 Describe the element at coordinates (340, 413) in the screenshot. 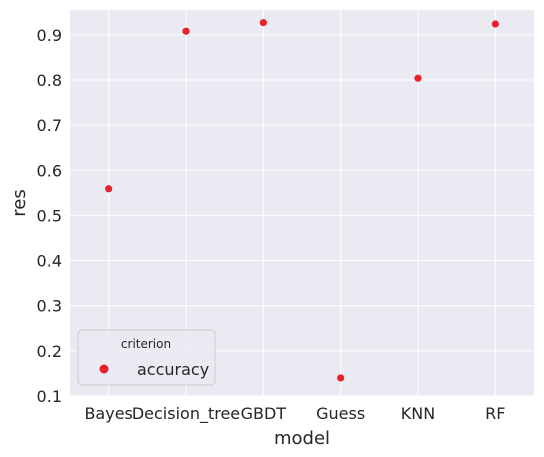

I see `x-tick-label: Guess` at that location.